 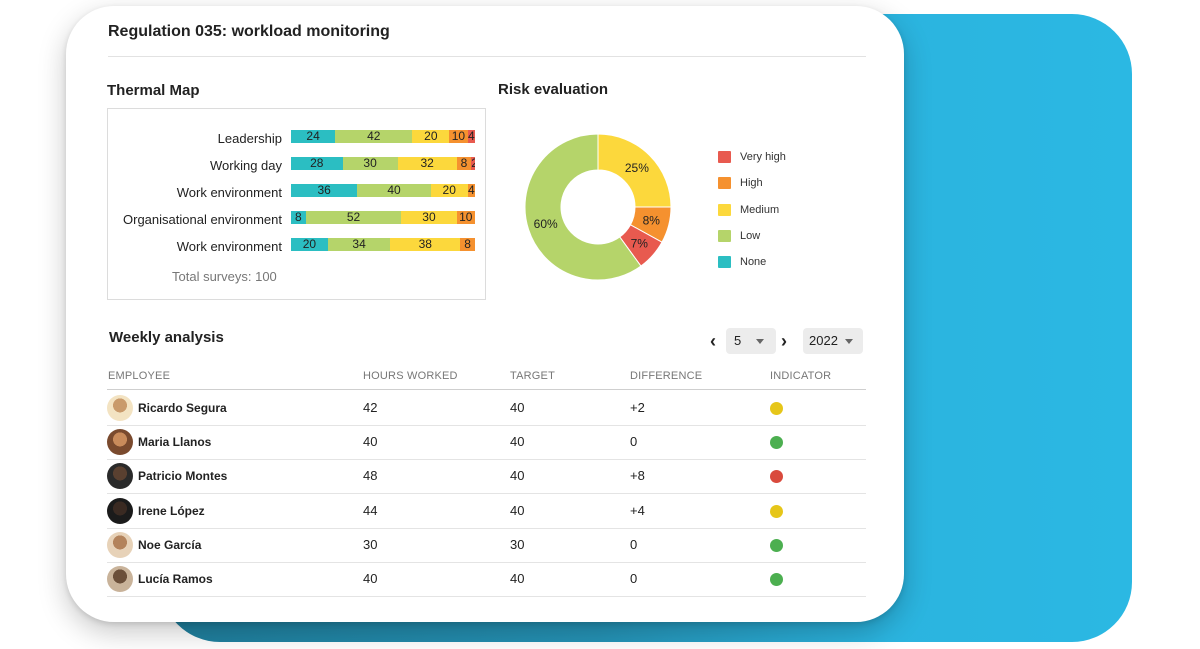 What do you see at coordinates (763, 157) in the screenshot?
I see `legend-label: Very high` at bounding box center [763, 157].